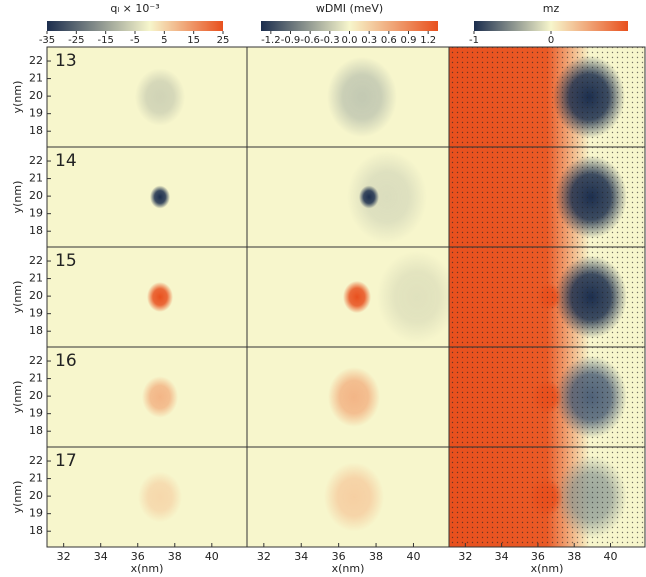 The image size is (646, 577). I want to click on colorbar-tick-label: 1.2, so click(428, 40).